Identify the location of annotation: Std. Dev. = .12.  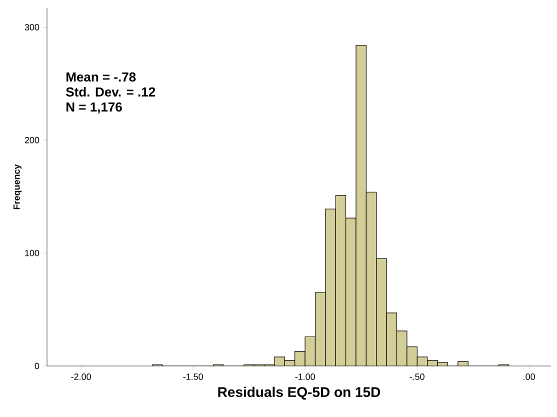
(111, 92).